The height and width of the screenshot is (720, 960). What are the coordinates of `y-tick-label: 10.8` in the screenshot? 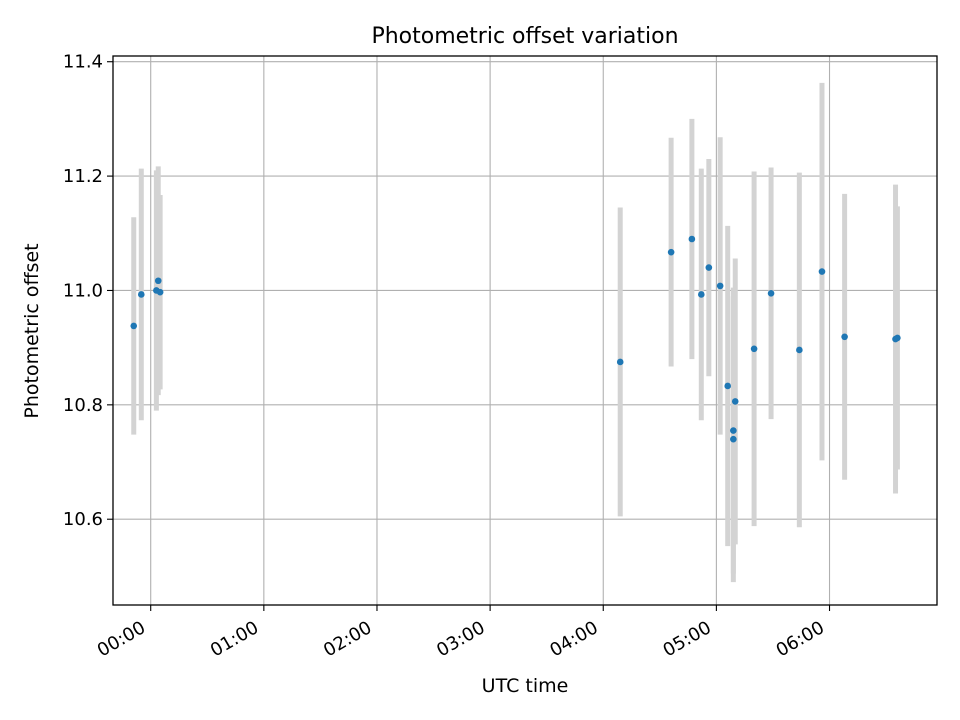 It's located at (83, 405).